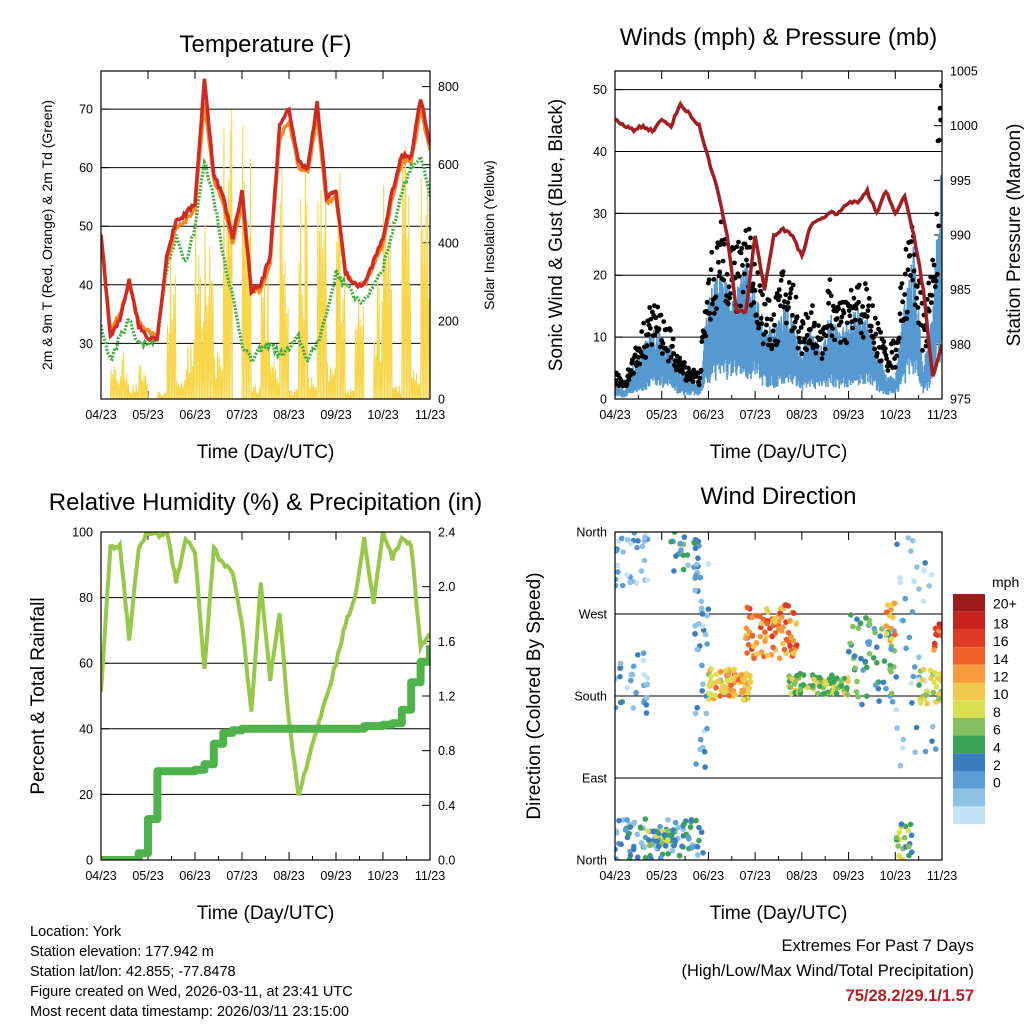  Describe the element at coordinates (265, 752) in the screenshot. I see `series-total-precipitation` at that location.